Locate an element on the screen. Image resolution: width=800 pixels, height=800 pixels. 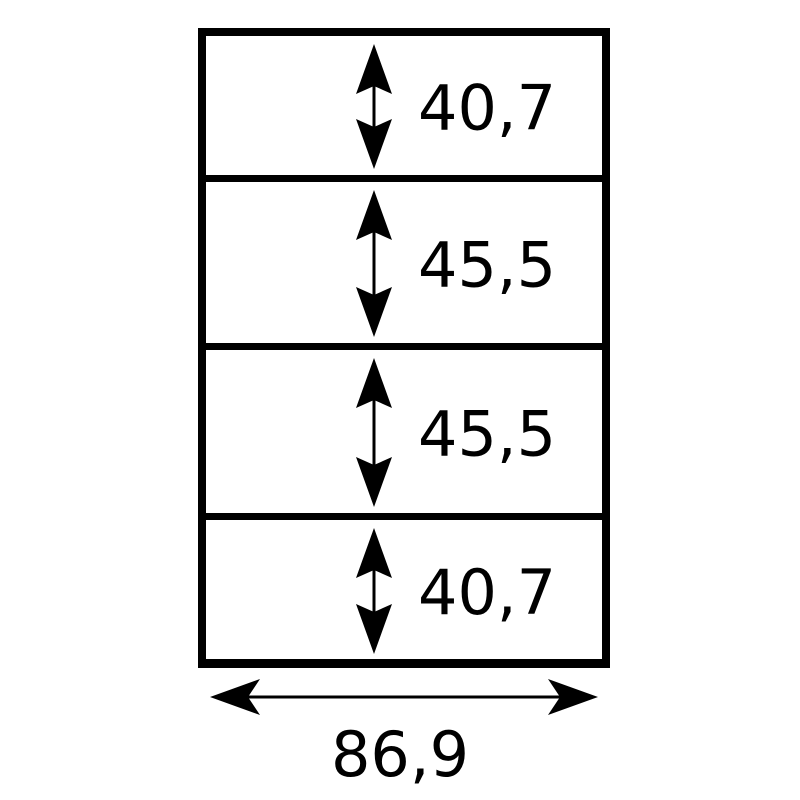
width-arrow-right-head-icon is located at coordinates (573, 697).